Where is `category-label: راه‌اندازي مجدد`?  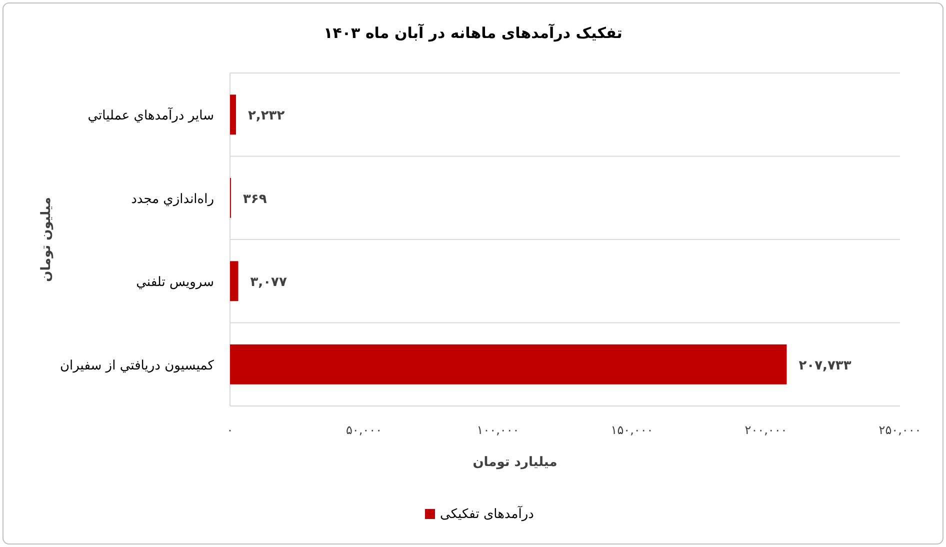 category-label: راه‌اندازي مجدد is located at coordinates (172, 199).